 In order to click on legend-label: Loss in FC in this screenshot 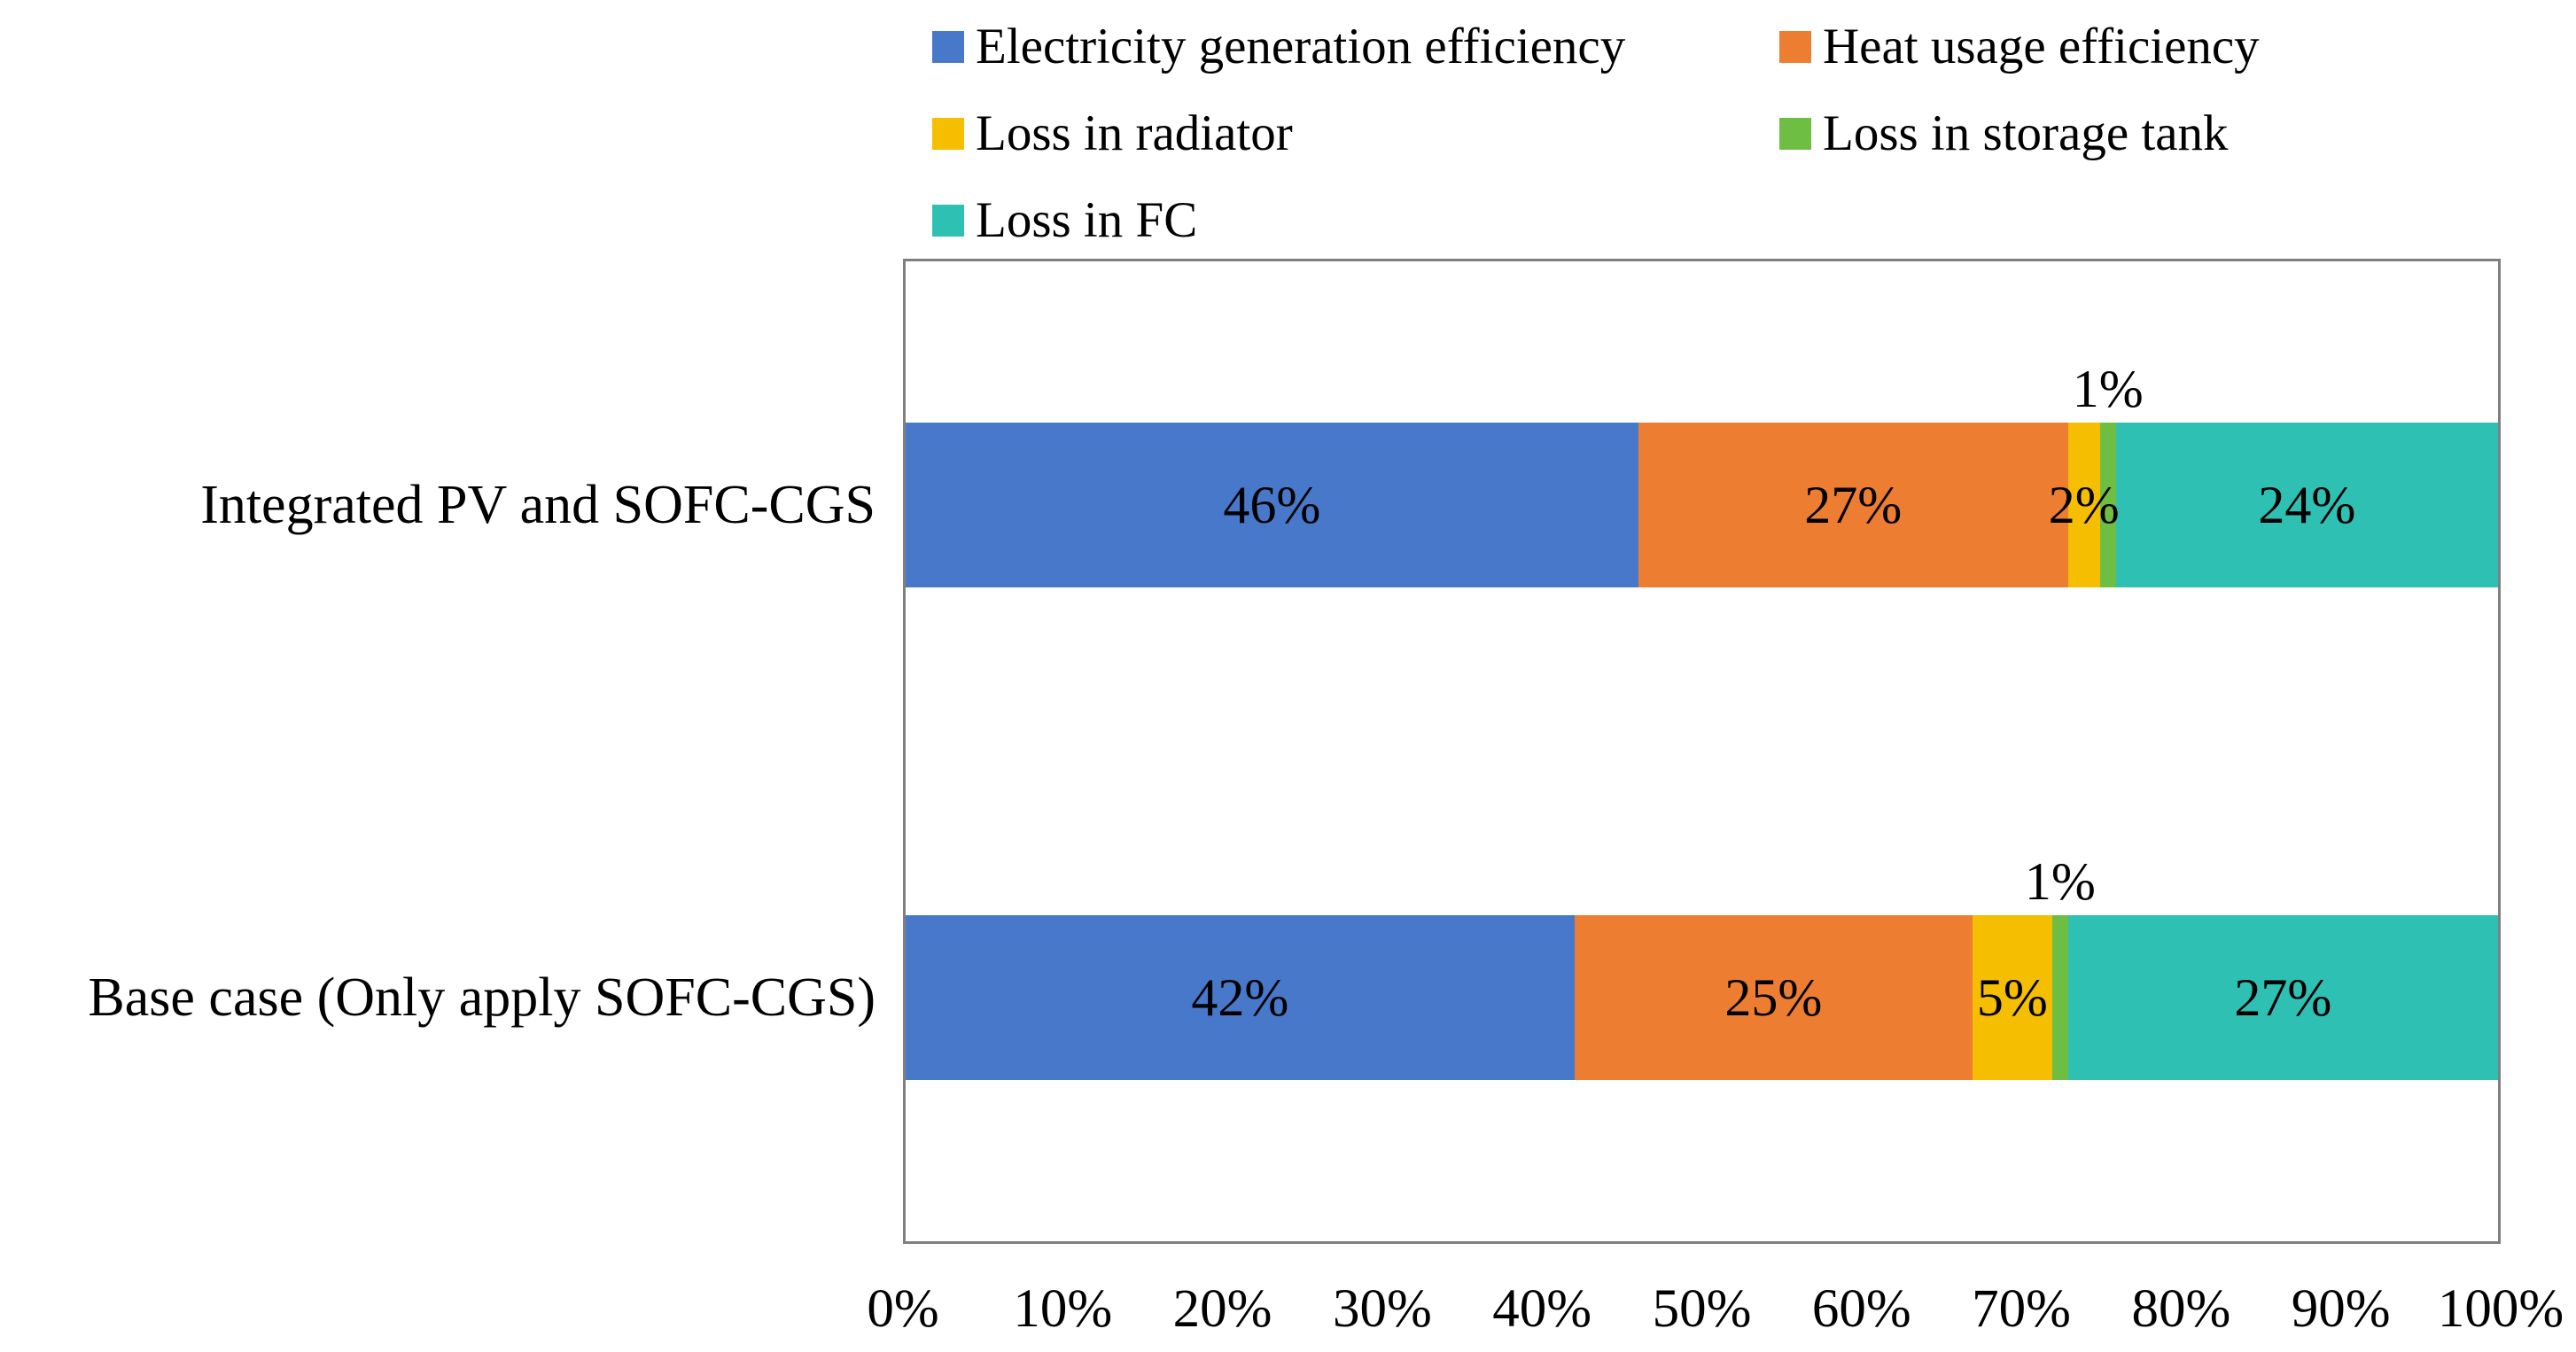, I will do `click(1087, 219)`.